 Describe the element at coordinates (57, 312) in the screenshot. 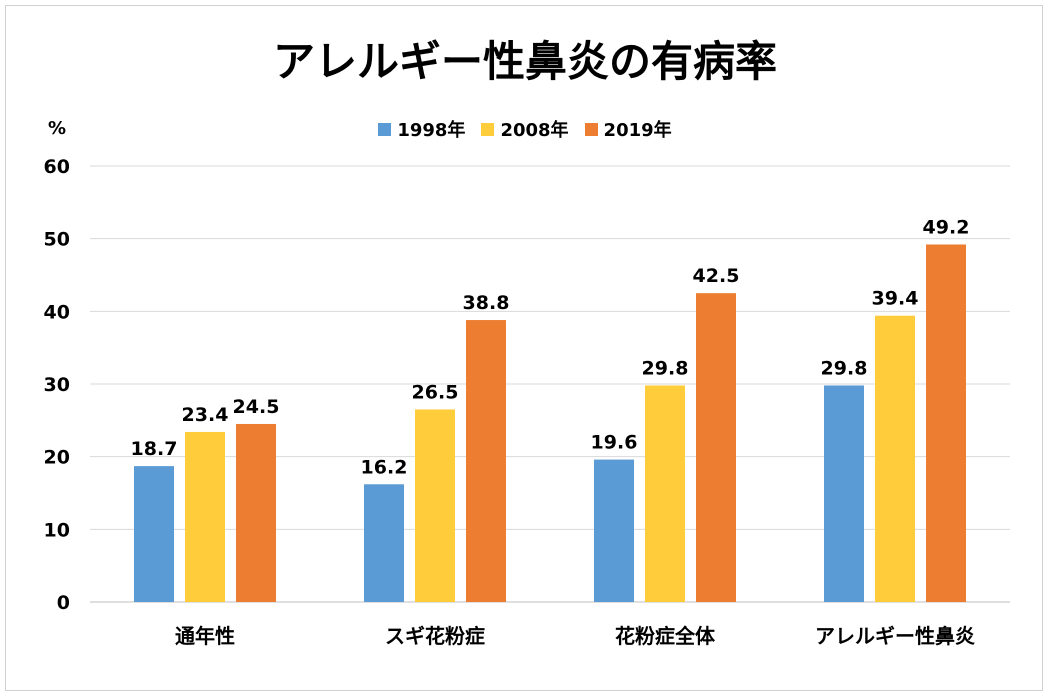

I see `y-tick-label: 40` at that location.